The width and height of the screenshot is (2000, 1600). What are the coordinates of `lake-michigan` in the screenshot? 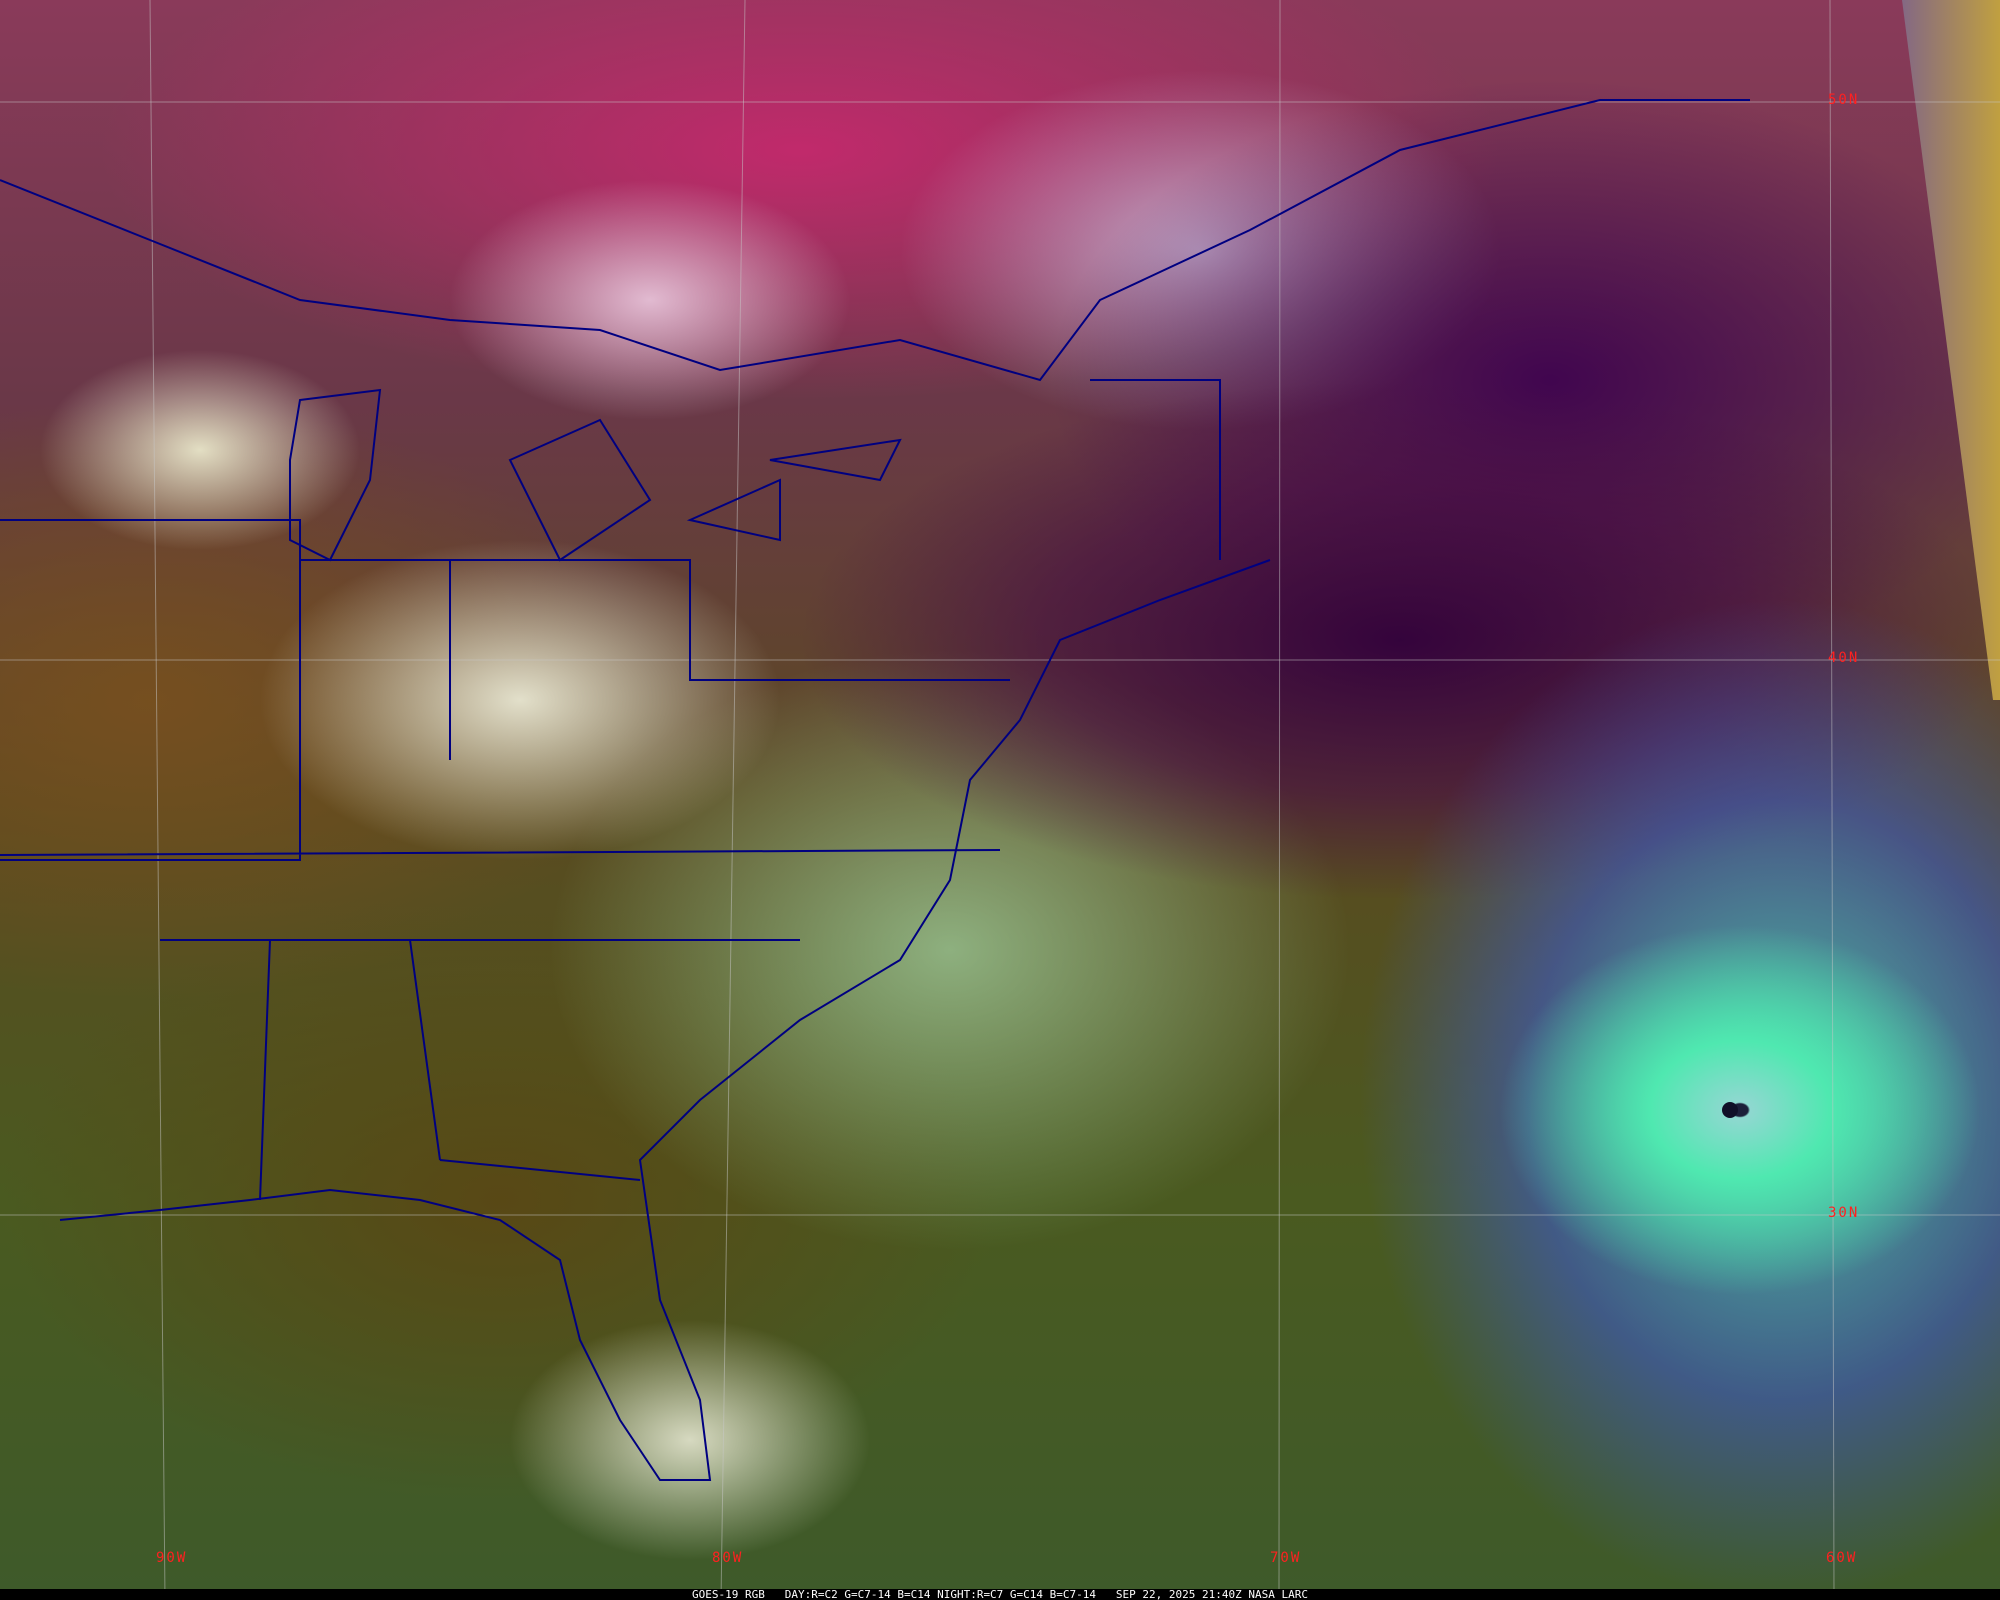 It's located at (335, 475).